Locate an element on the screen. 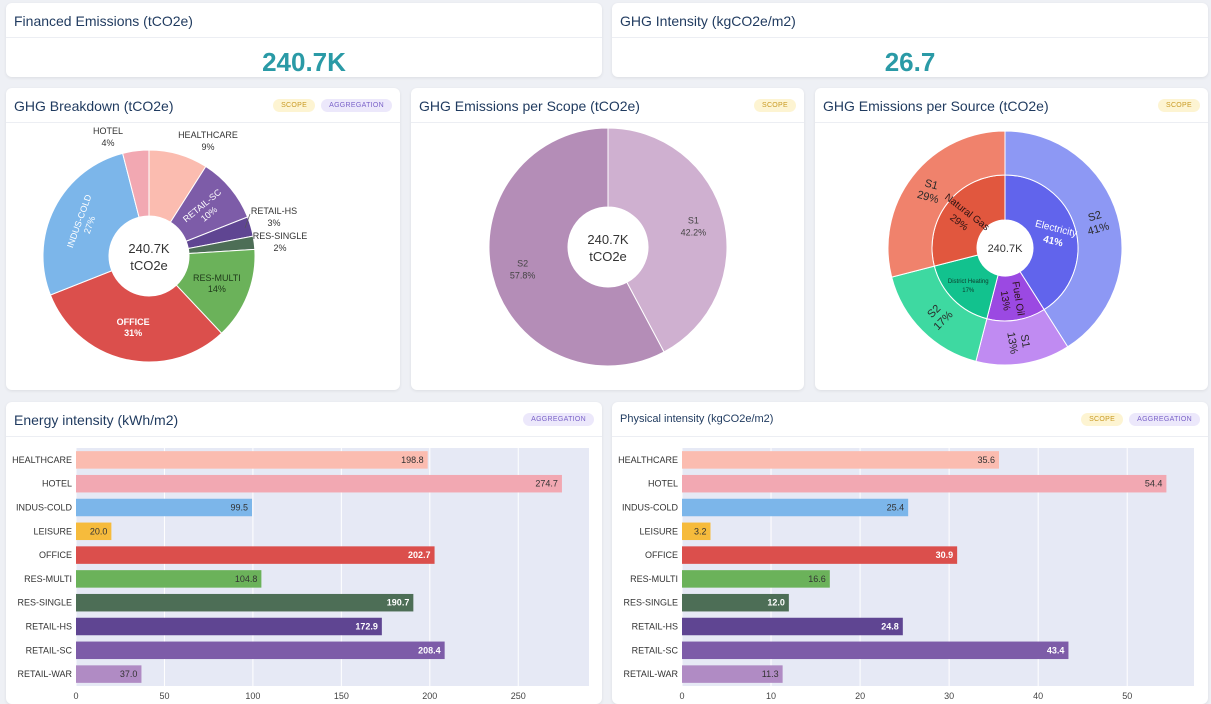 This screenshot has height=704, width=1211. source-outer-slice-s2 is located at coordinates (1063, 239).